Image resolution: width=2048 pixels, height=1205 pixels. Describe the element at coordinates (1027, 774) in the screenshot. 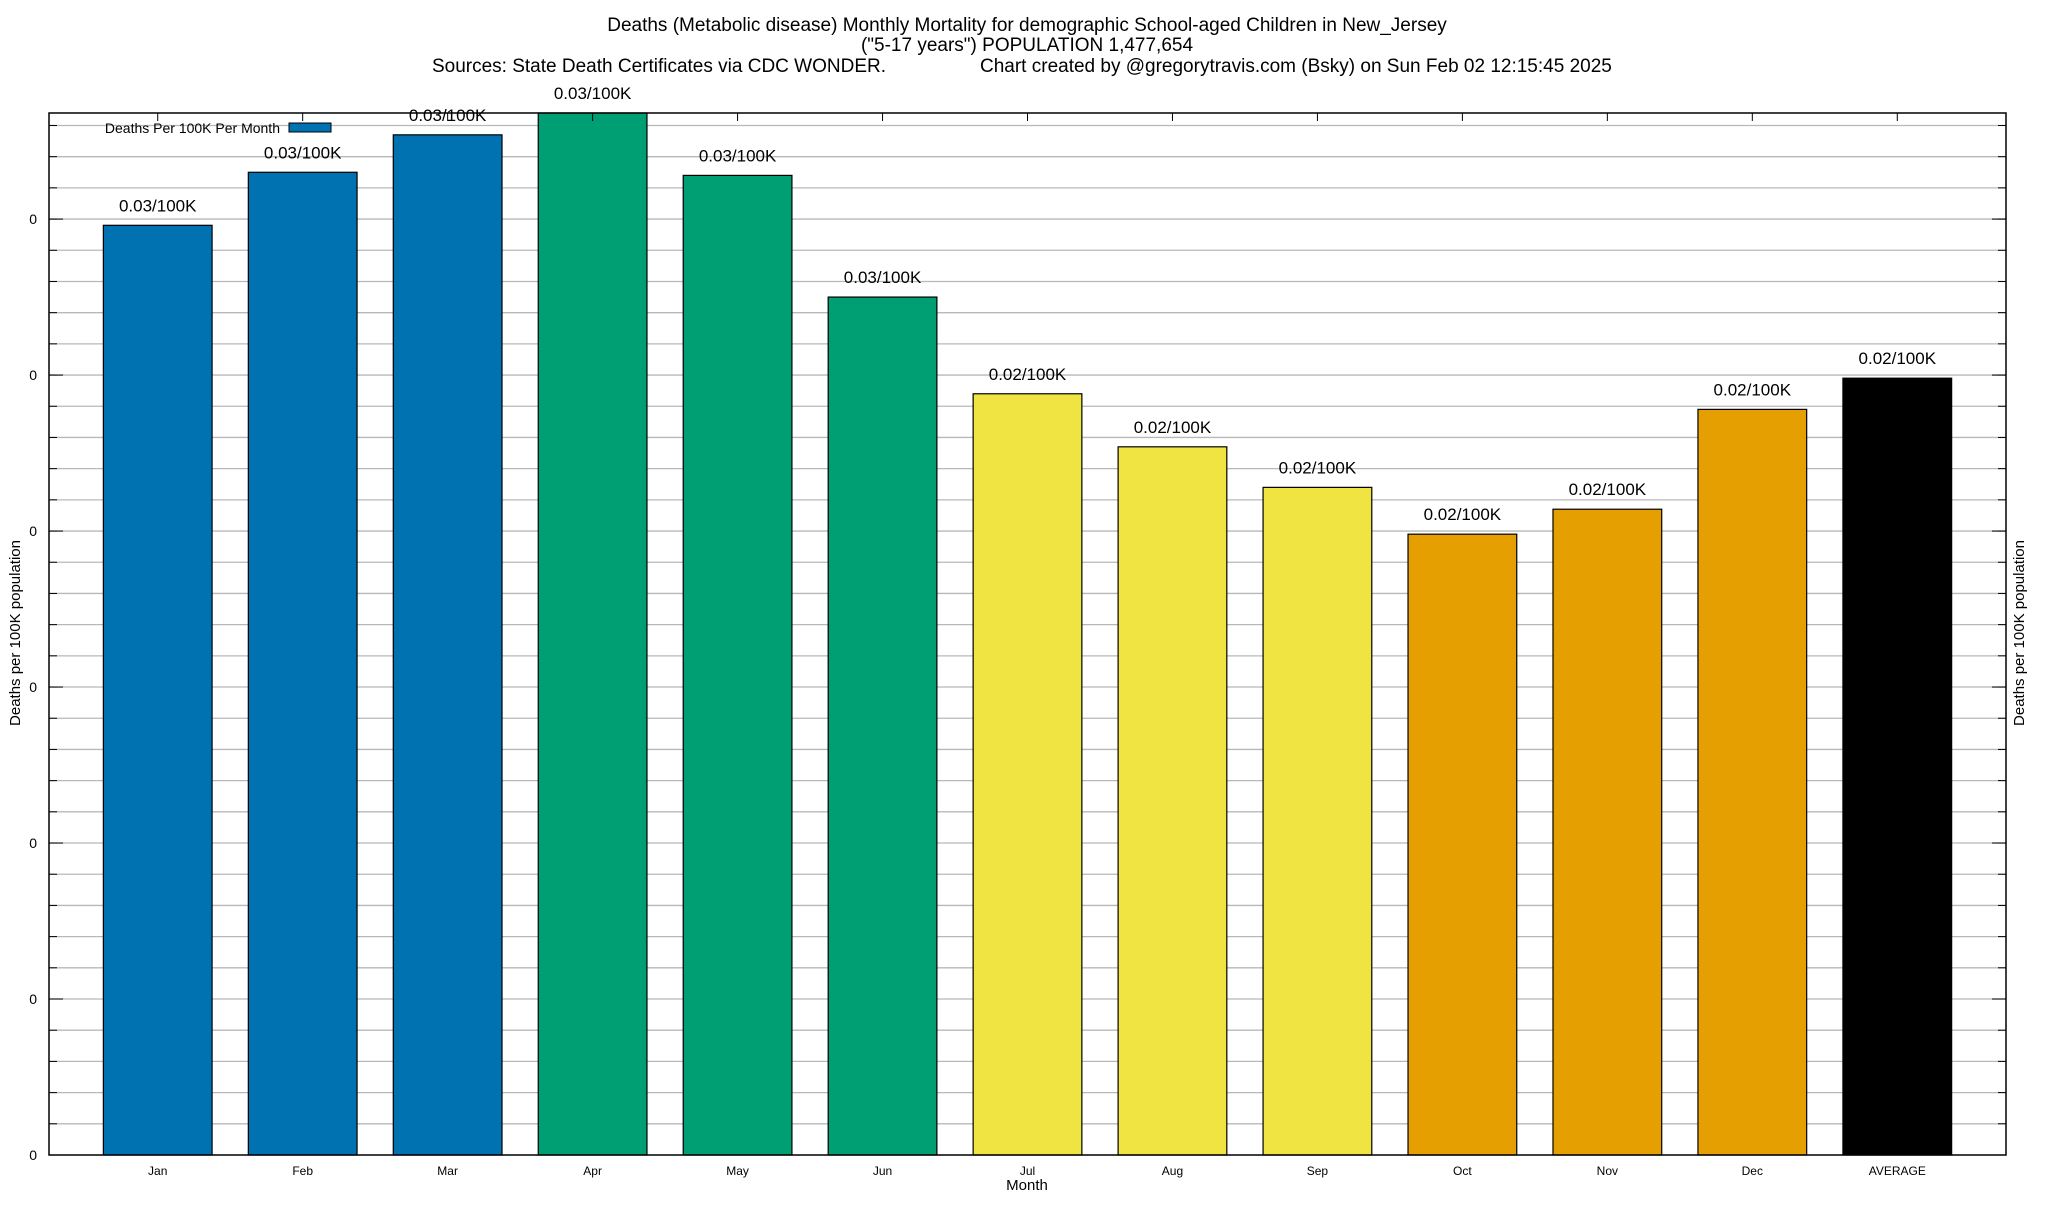

I see `bar-jul` at that location.